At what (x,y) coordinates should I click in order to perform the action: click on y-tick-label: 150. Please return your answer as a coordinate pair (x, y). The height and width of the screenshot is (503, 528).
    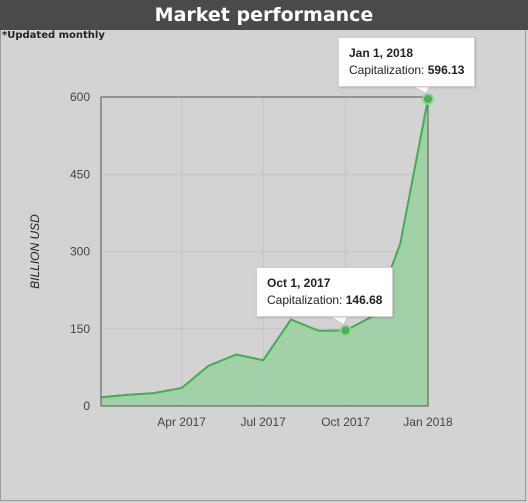
    Looking at the image, I should click on (80, 329).